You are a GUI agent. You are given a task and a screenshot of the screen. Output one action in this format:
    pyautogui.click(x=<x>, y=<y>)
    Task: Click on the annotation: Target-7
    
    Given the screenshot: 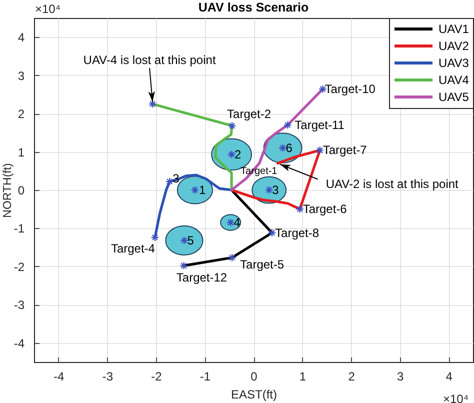 What is the action you would take?
    pyautogui.click(x=345, y=150)
    